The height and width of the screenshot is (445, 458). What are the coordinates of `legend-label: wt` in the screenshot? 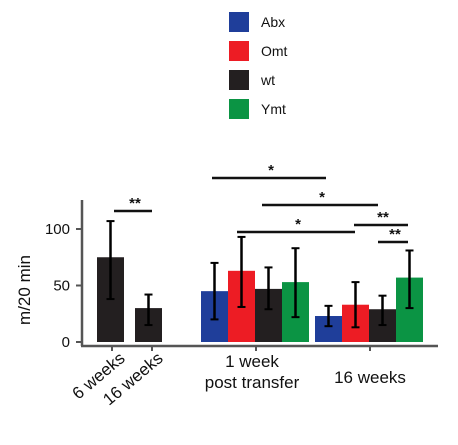 It's located at (267, 80).